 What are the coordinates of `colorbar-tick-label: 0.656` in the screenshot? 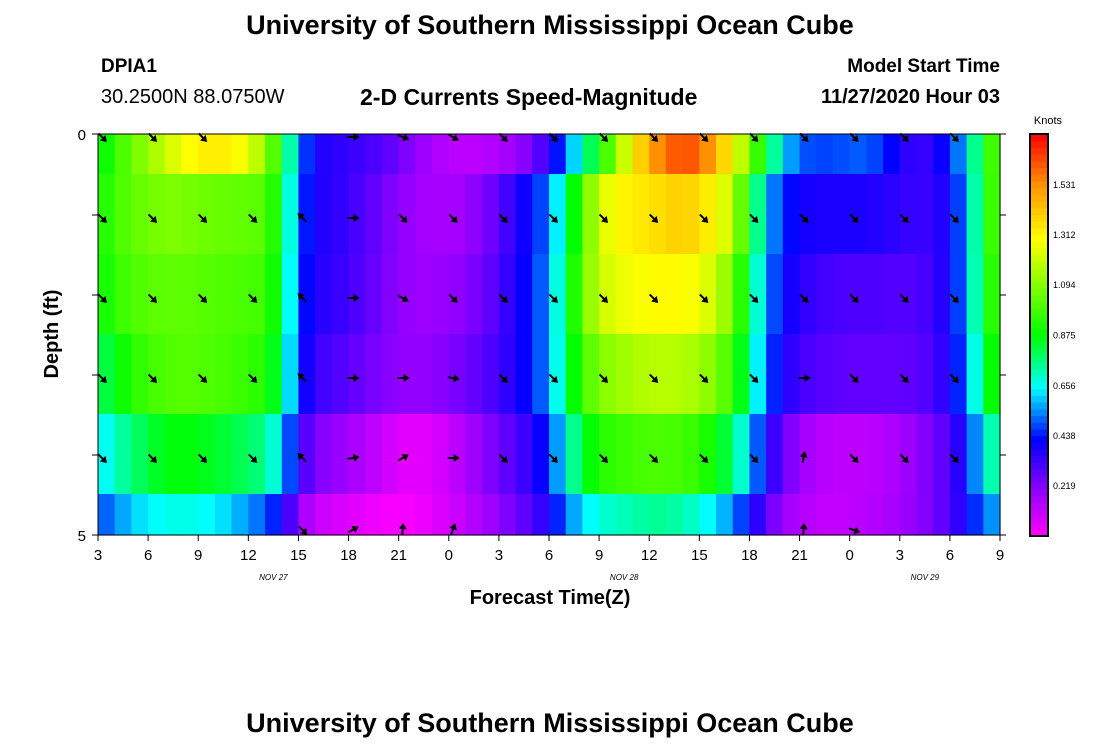 It's located at (1064, 386).